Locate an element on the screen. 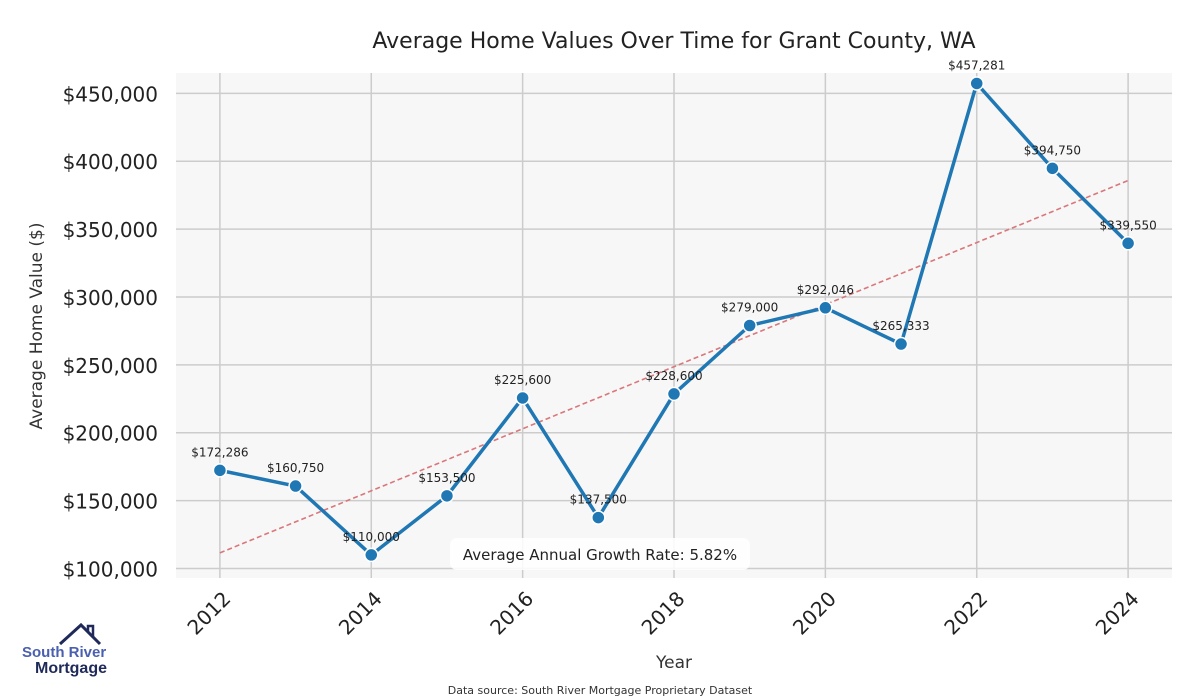  data-label: $137,500 is located at coordinates (598, 500).